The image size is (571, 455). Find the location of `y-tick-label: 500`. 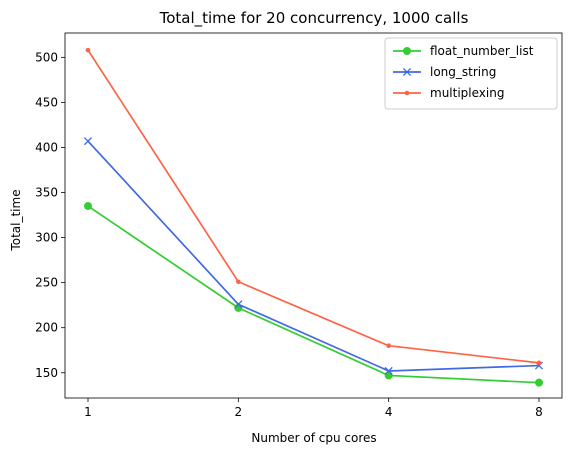

y-tick-label: 500 is located at coordinates (46, 57).